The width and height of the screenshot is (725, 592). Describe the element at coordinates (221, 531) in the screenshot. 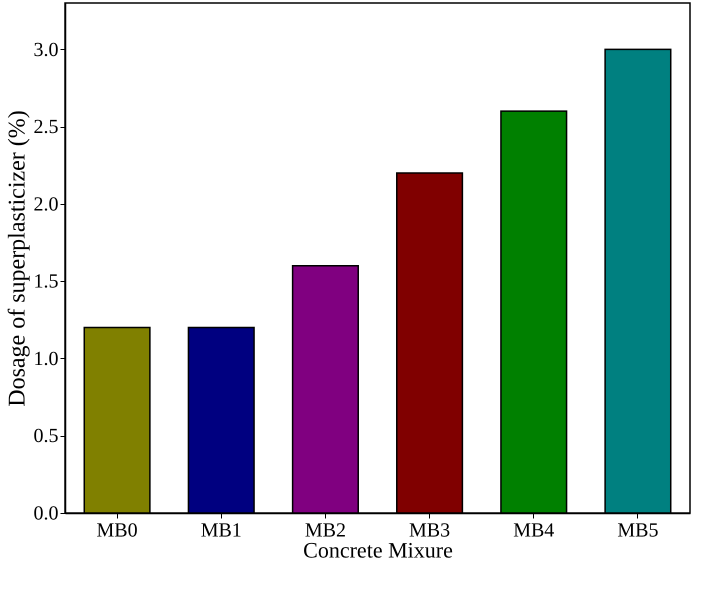

I see `x-tick-label: MB1` at that location.